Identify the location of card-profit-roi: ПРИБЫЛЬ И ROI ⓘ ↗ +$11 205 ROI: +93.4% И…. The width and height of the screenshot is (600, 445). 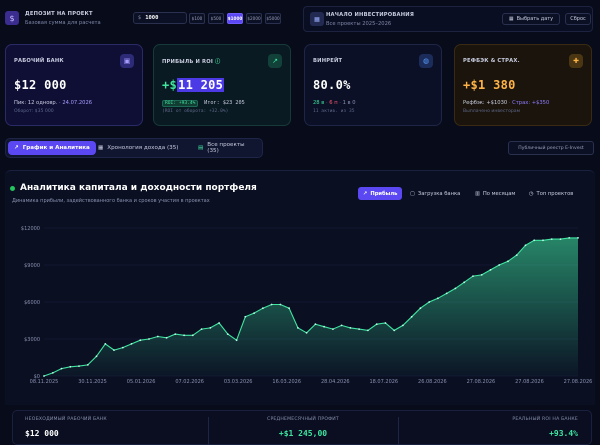
(222, 85).